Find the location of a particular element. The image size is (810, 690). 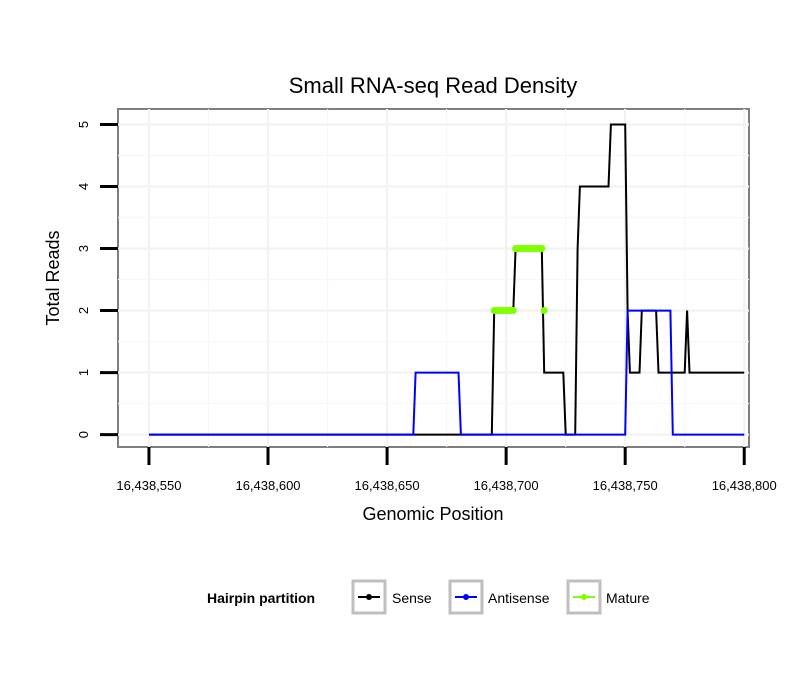

legend-item-antisense: Antisense is located at coordinates (499, 597).